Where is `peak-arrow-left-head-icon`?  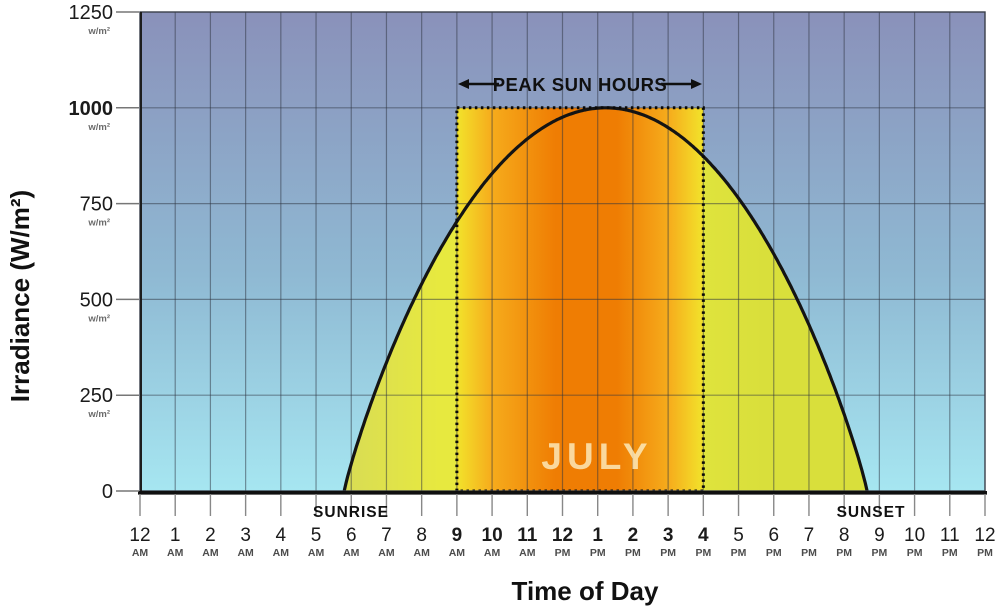 peak-arrow-left-head-icon is located at coordinates (463, 84).